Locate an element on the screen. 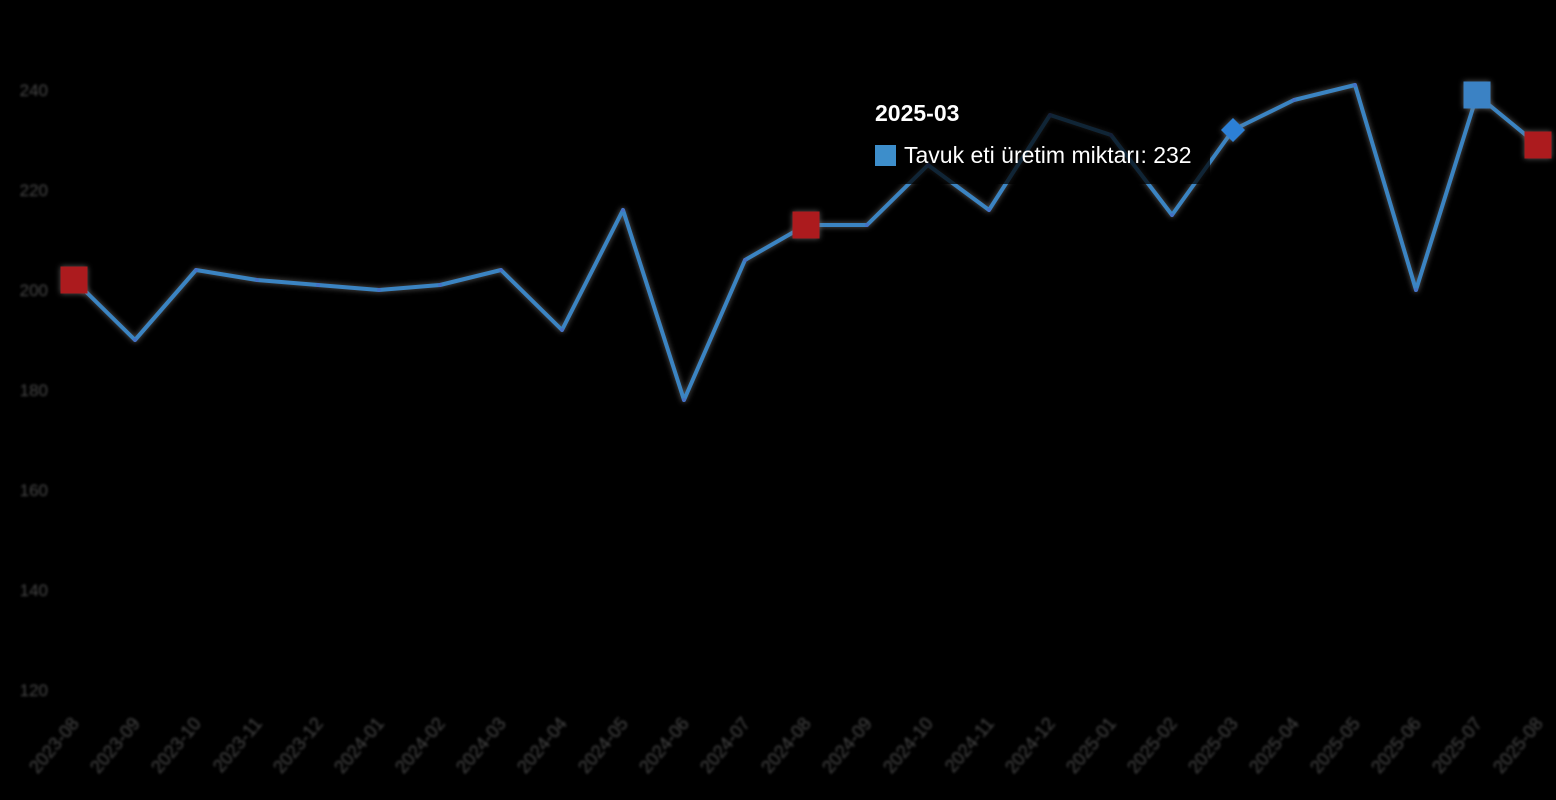 The width and height of the screenshot is (1556, 800). x-axis-tick-label: 2024-10 is located at coordinates (908, 745).